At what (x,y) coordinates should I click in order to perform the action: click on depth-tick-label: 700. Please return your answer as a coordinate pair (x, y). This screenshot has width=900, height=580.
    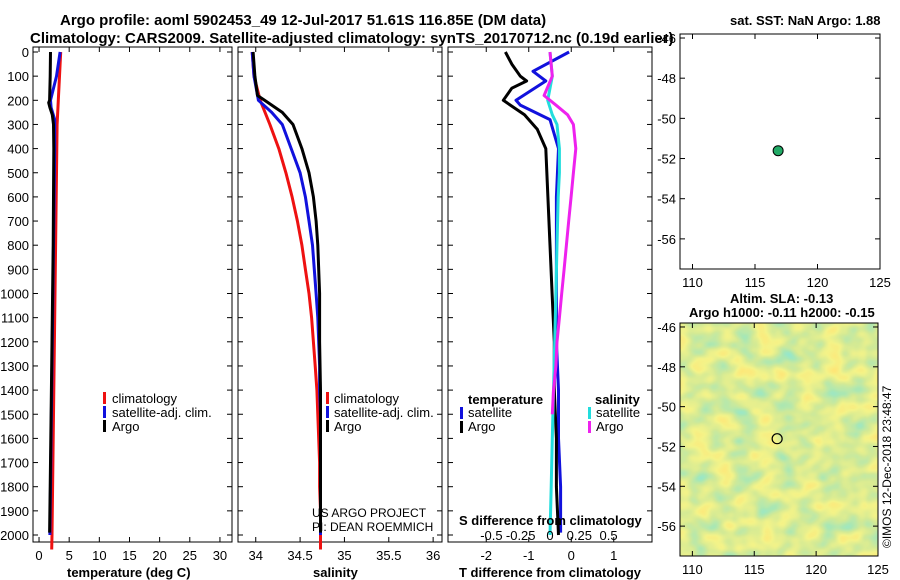
    Looking at the image, I should click on (18, 221).